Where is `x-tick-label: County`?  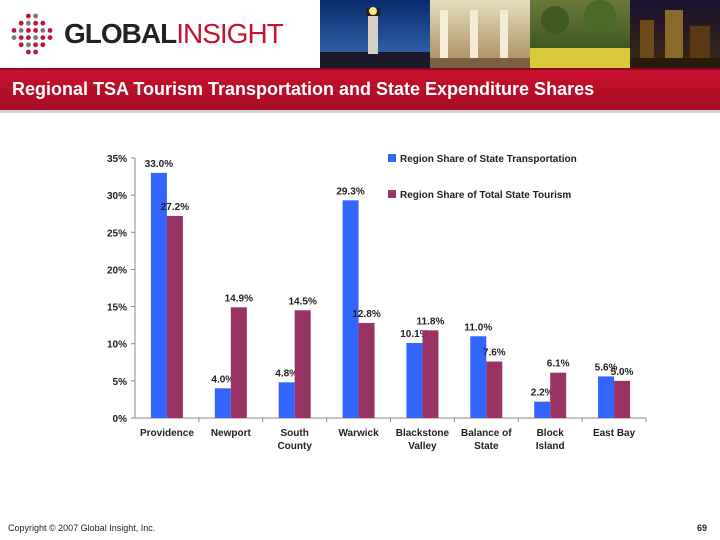
x-tick-label: County is located at coordinates (294, 446).